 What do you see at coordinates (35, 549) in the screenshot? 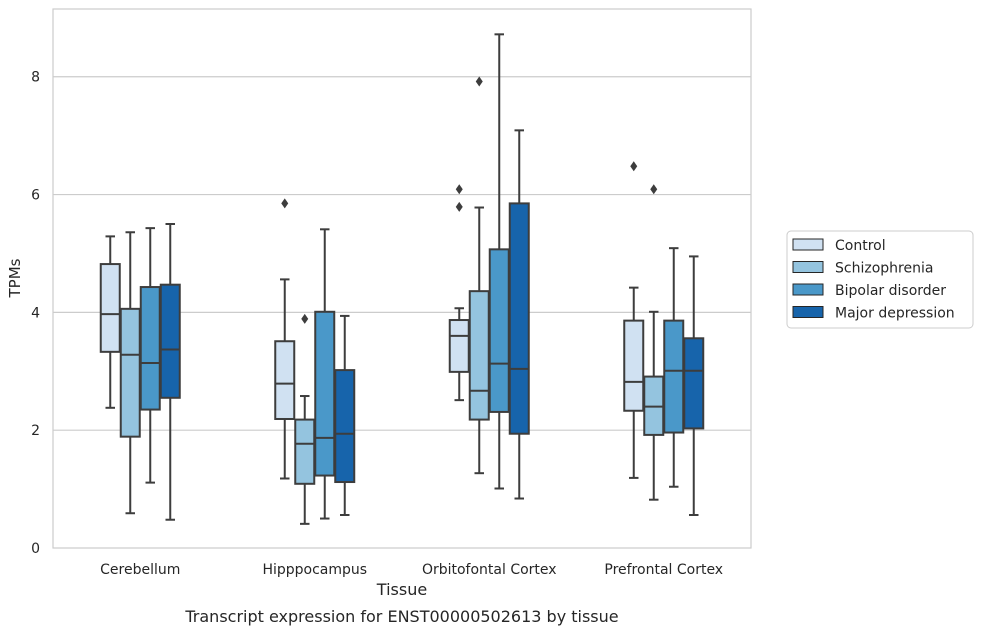
I see `y-tick-label: 0` at bounding box center [35, 549].